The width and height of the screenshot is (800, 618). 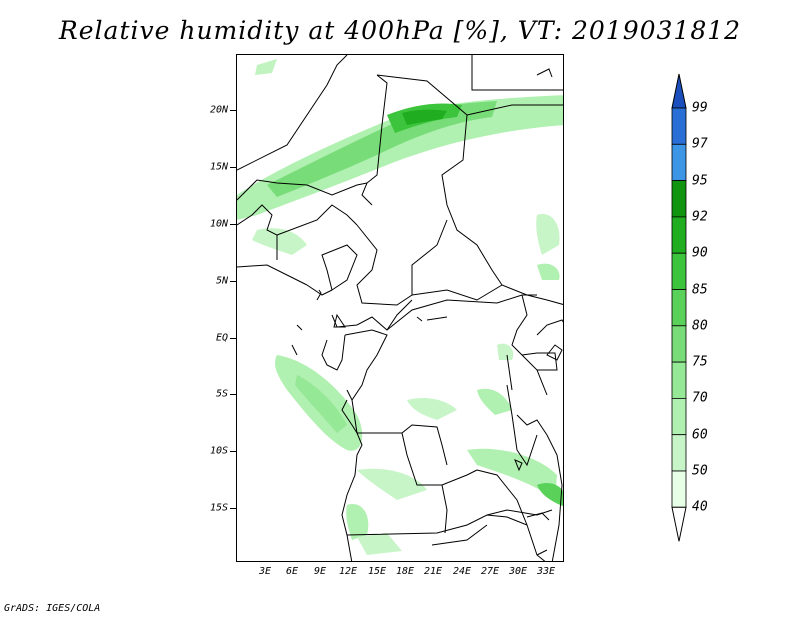 What do you see at coordinates (679, 91) in the screenshot?
I see `colorbar-top-triangle` at bounding box center [679, 91].